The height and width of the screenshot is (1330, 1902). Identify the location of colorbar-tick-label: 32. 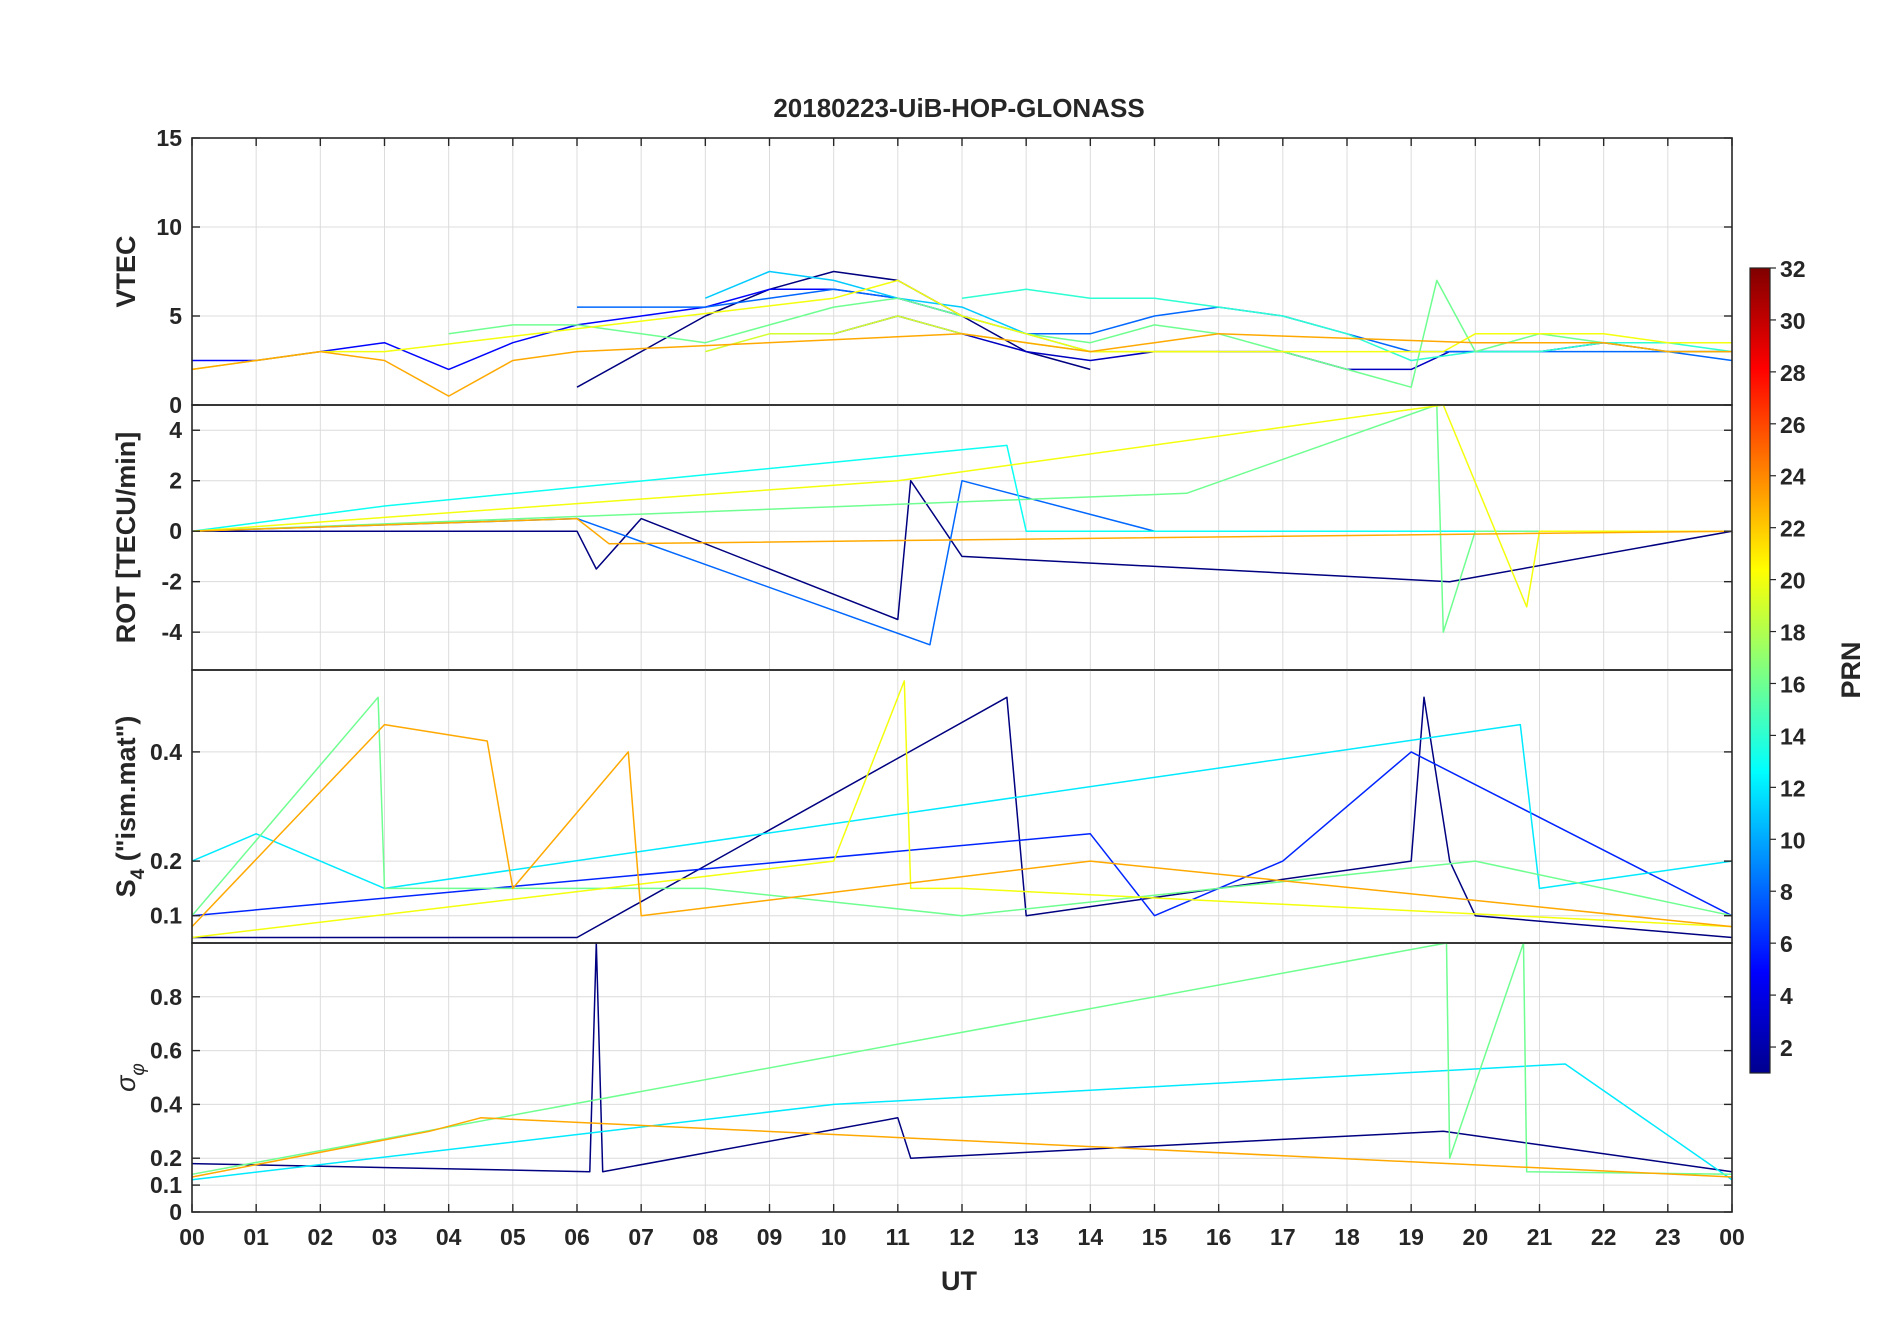
(1793, 269).